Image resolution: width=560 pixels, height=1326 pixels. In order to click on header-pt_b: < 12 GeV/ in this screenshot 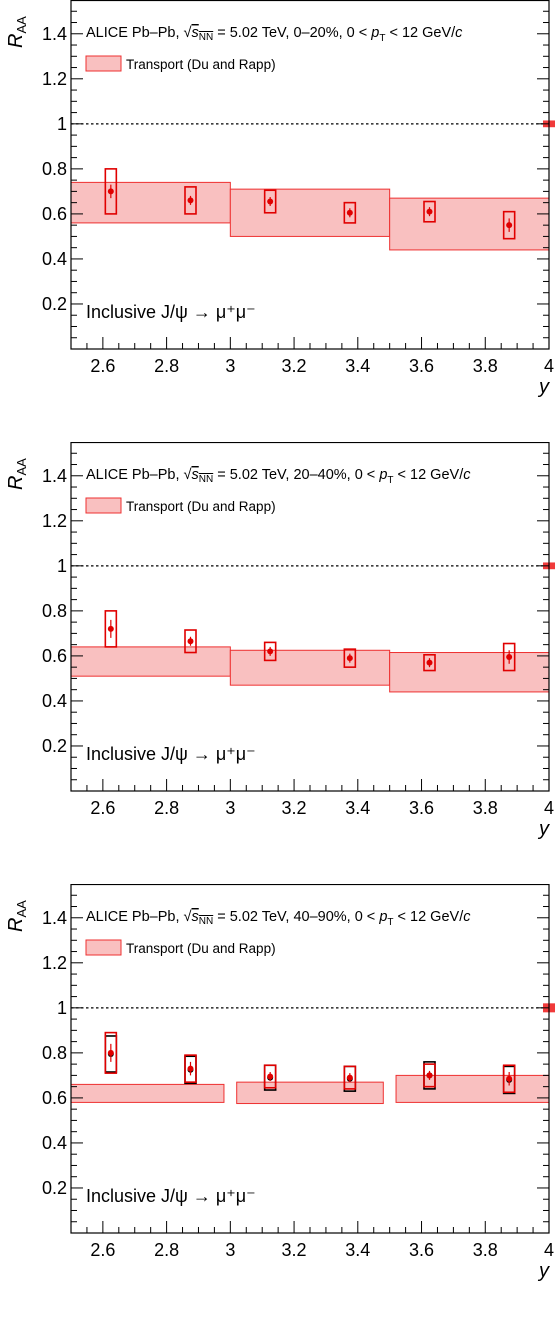, I will do `click(420, 33)`.